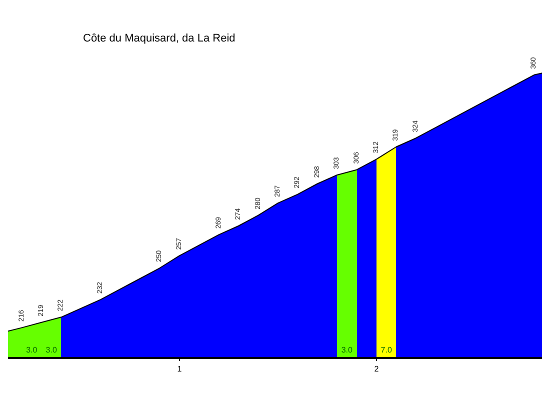  What do you see at coordinates (386, 350) in the screenshot?
I see `annotation: 7.0` at bounding box center [386, 350].